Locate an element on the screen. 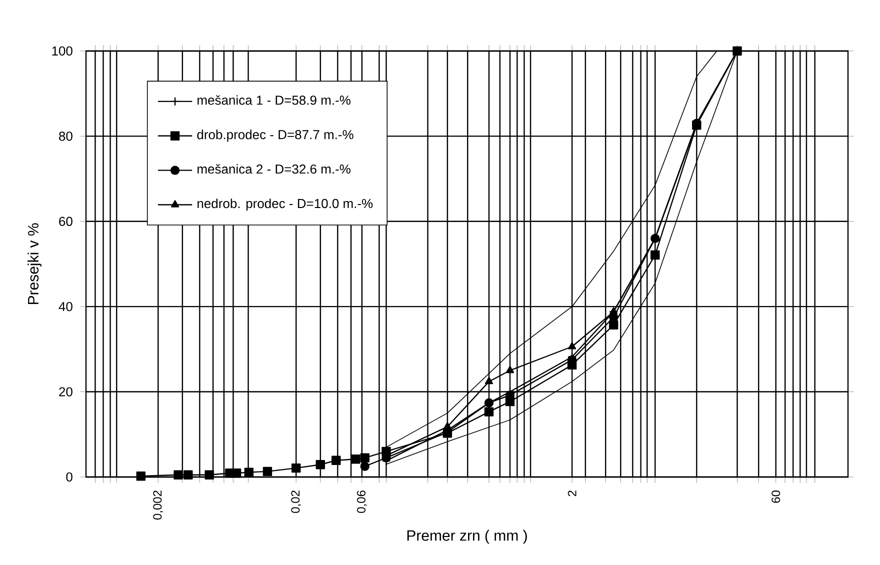  x-tick-label: 0,06 is located at coordinates (361, 501).